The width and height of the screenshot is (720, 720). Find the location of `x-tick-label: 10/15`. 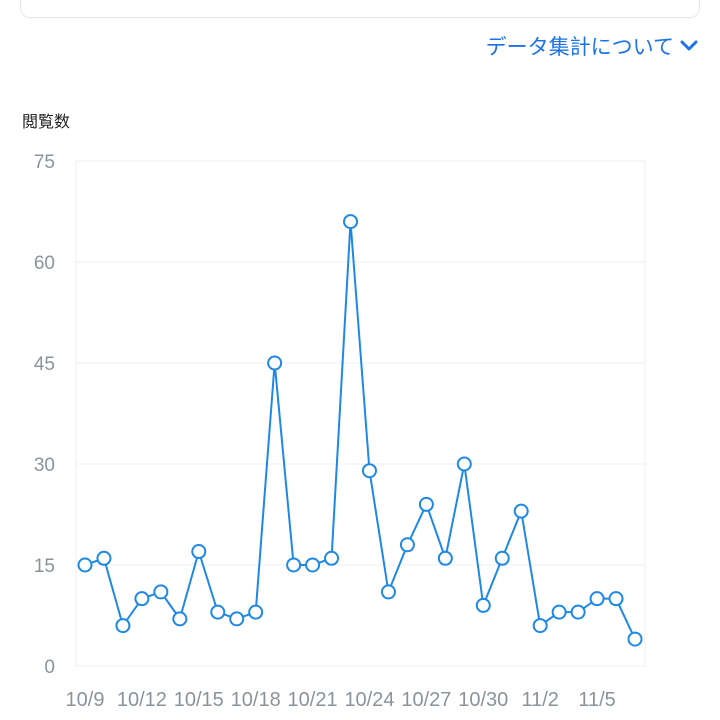

x-tick-label: 10/15 is located at coordinates (199, 700).